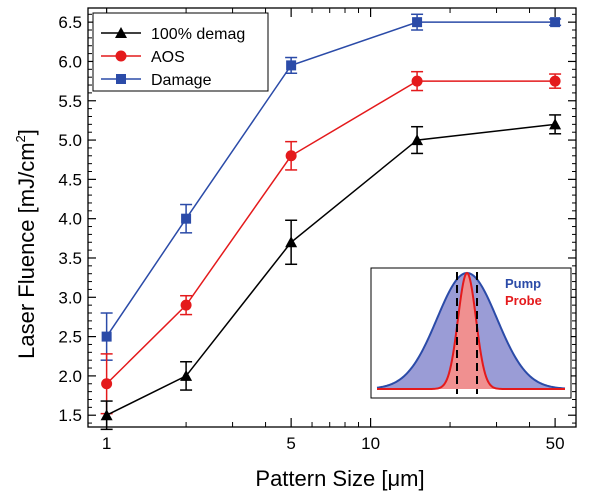 Image resolution: width=590 pixels, height=495 pixels. Describe the element at coordinates (70, 101) in the screenshot. I see `y-tick-label: 5.5` at that location.